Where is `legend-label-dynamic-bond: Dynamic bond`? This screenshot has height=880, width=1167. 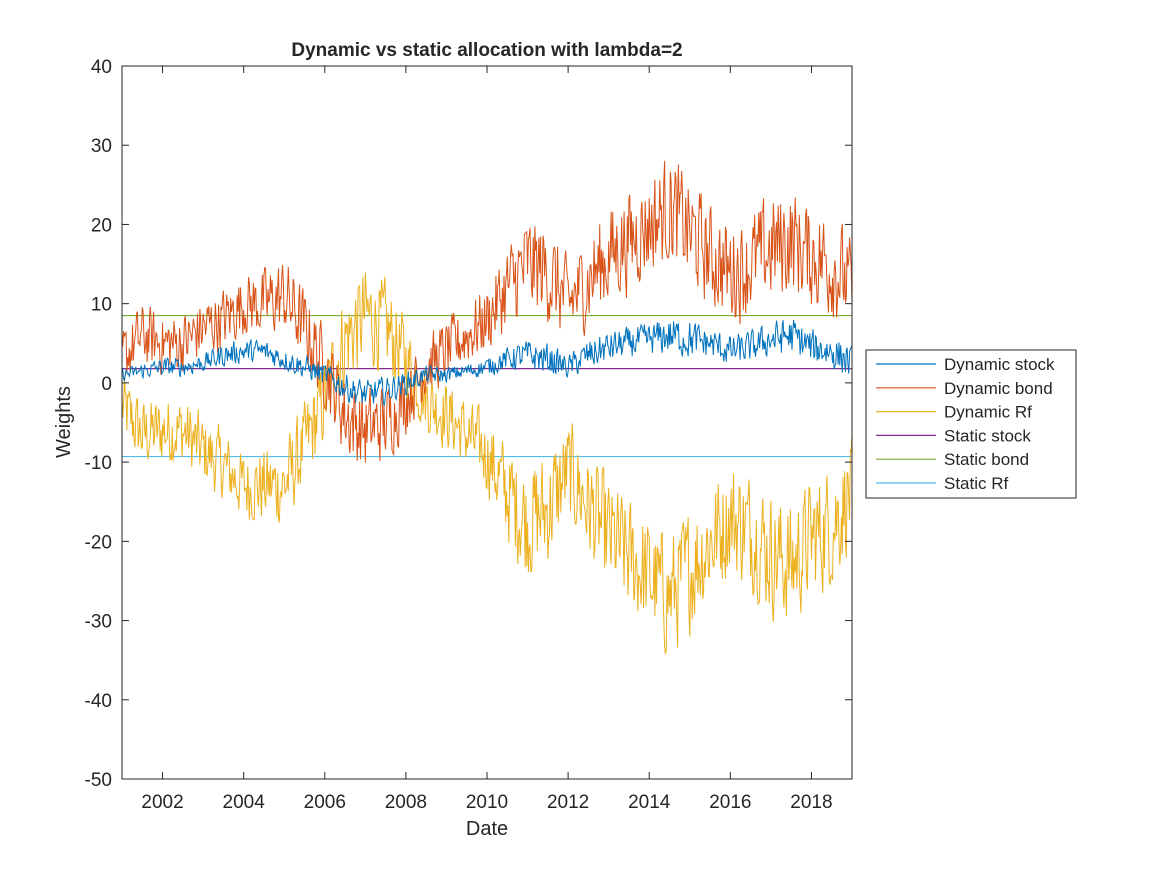
legend-label-dynamic-bond: Dynamic bond is located at coordinates (998, 388).